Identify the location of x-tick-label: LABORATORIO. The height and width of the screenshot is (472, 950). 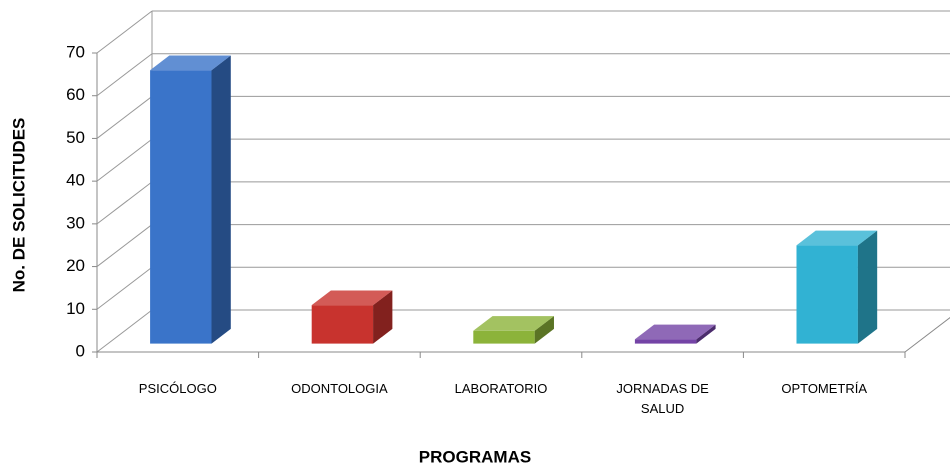
(501, 388).